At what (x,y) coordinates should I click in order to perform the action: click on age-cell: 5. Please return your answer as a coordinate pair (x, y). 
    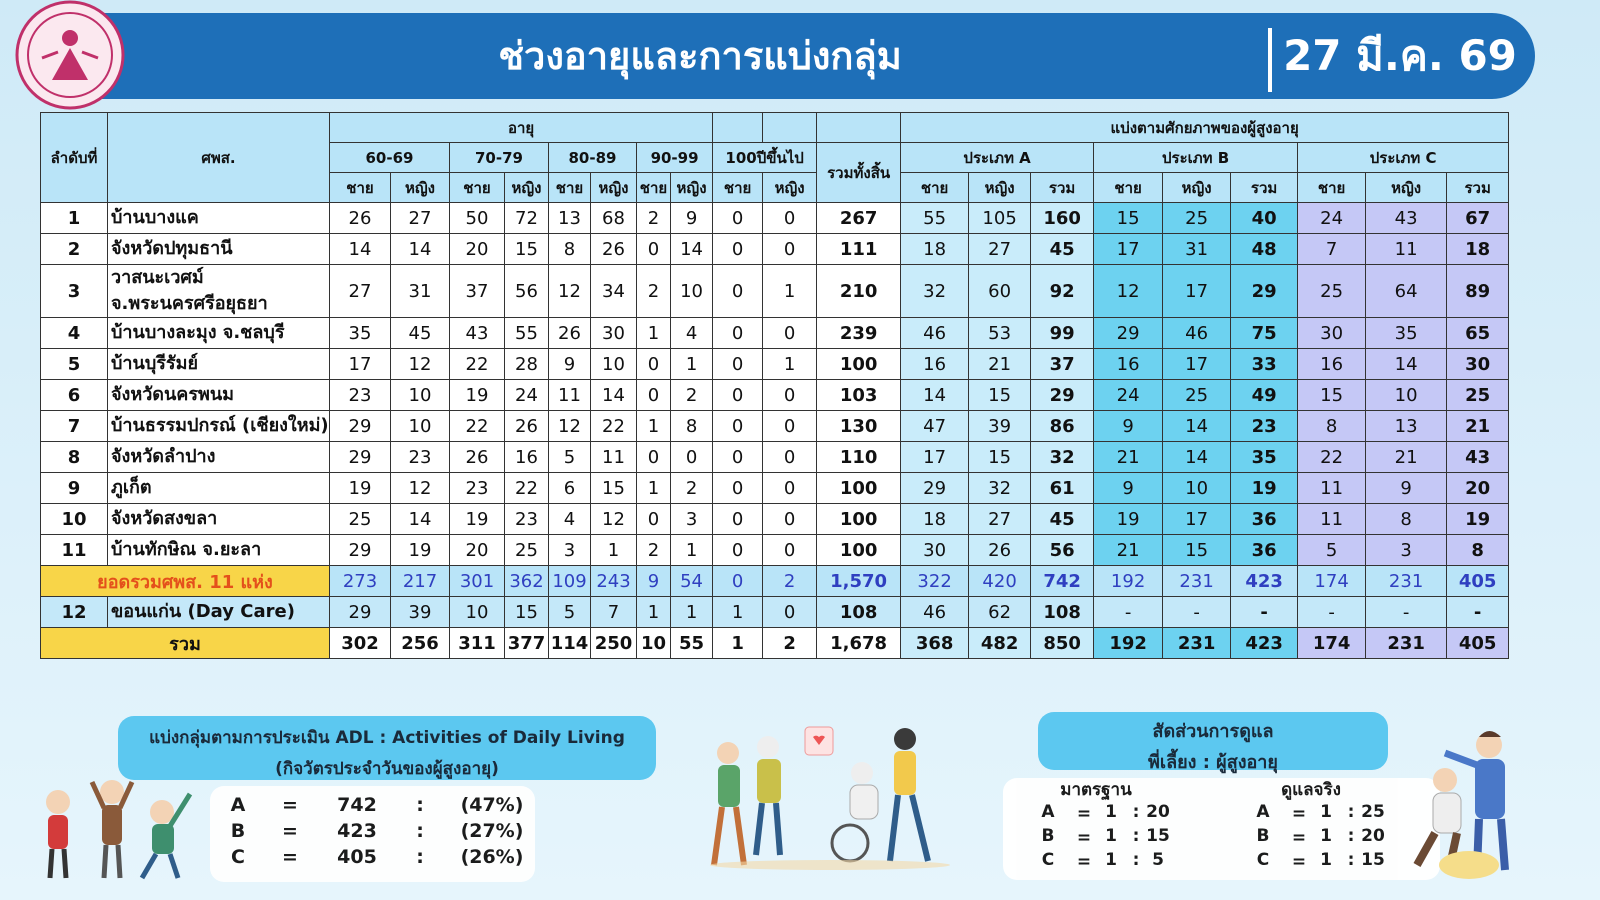
    Looking at the image, I should click on (569, 612).